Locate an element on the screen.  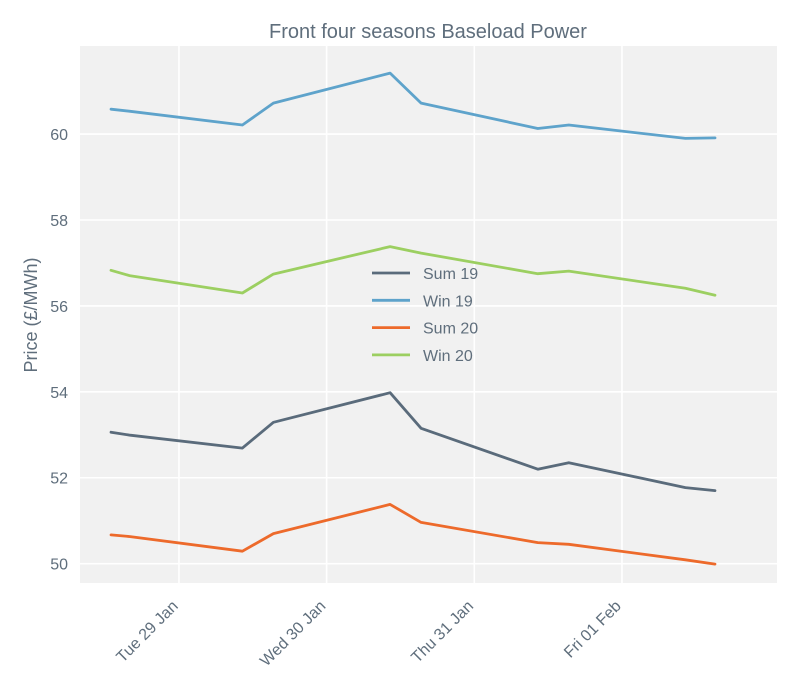
y-axis-ticks: 50 52 54 56 58 60 is located at coordinates (59, 350).